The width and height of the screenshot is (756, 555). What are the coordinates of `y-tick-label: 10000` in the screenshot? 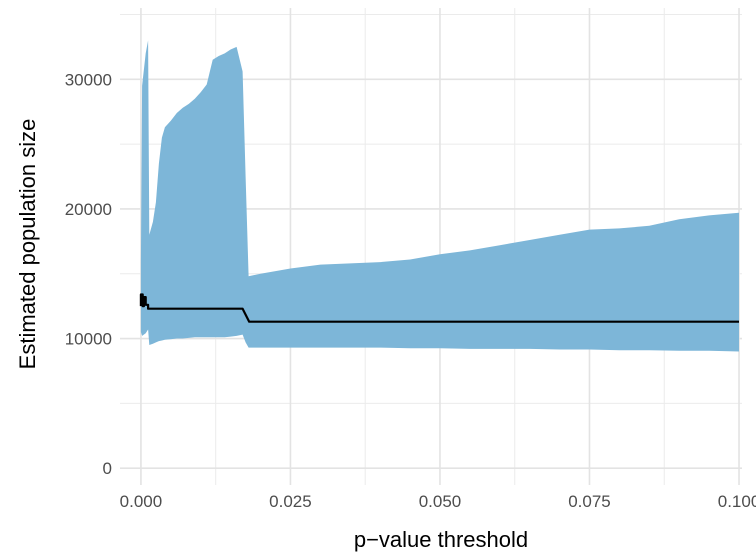 It's located at (88, 339).